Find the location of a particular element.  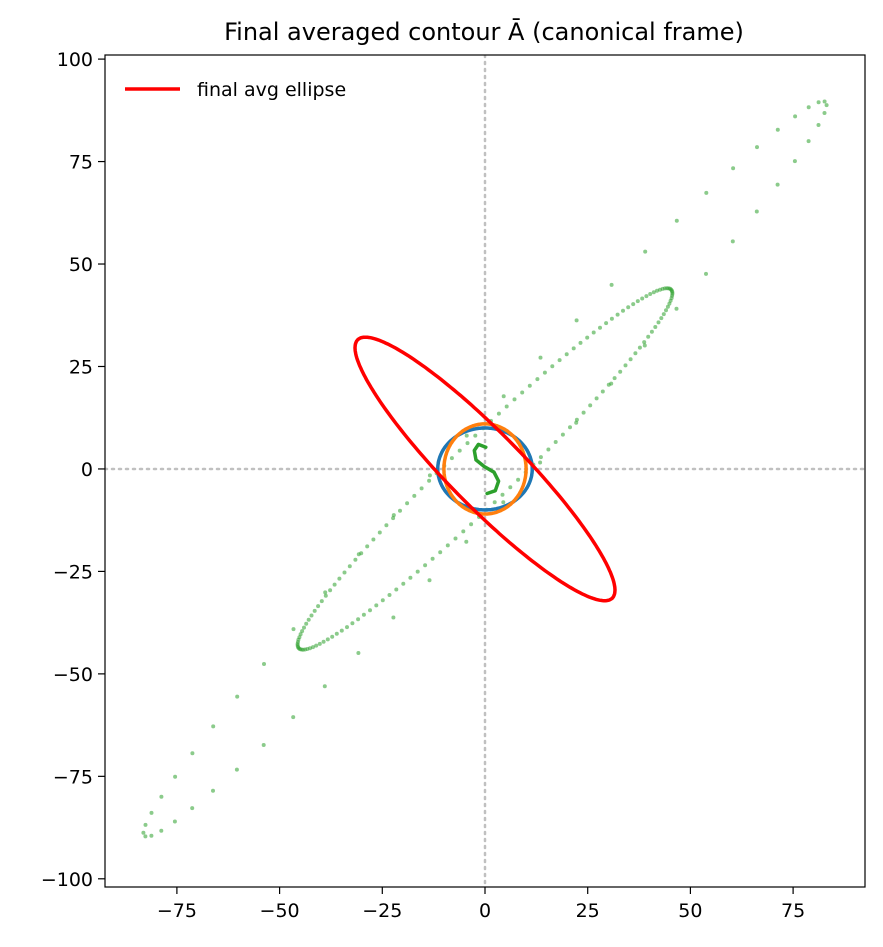

legend: final avg ellipse is located at coordinates (235, 90).